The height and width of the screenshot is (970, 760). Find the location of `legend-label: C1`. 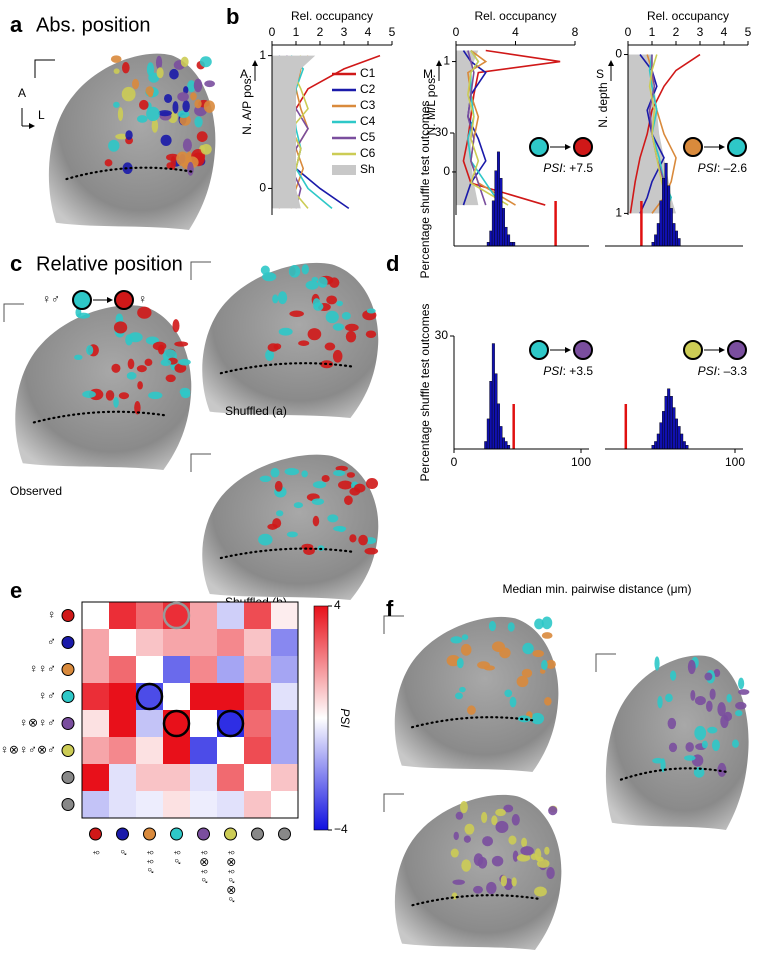

legend-label: C1 is located at coordinates (368, 73).